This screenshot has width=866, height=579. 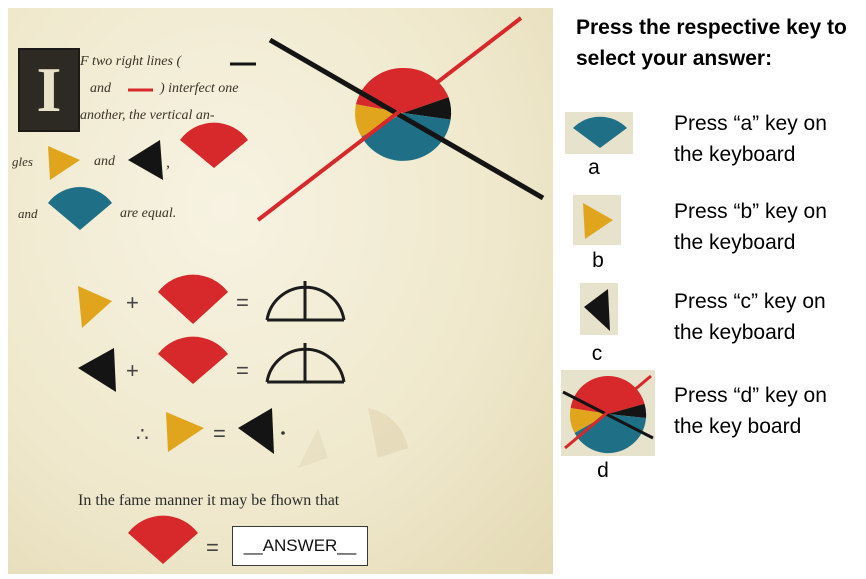 What do you see at coordinates (148, 213) in the screenshot?
I see `text-line-5b: are equal.` at bounding box center [148, 213].